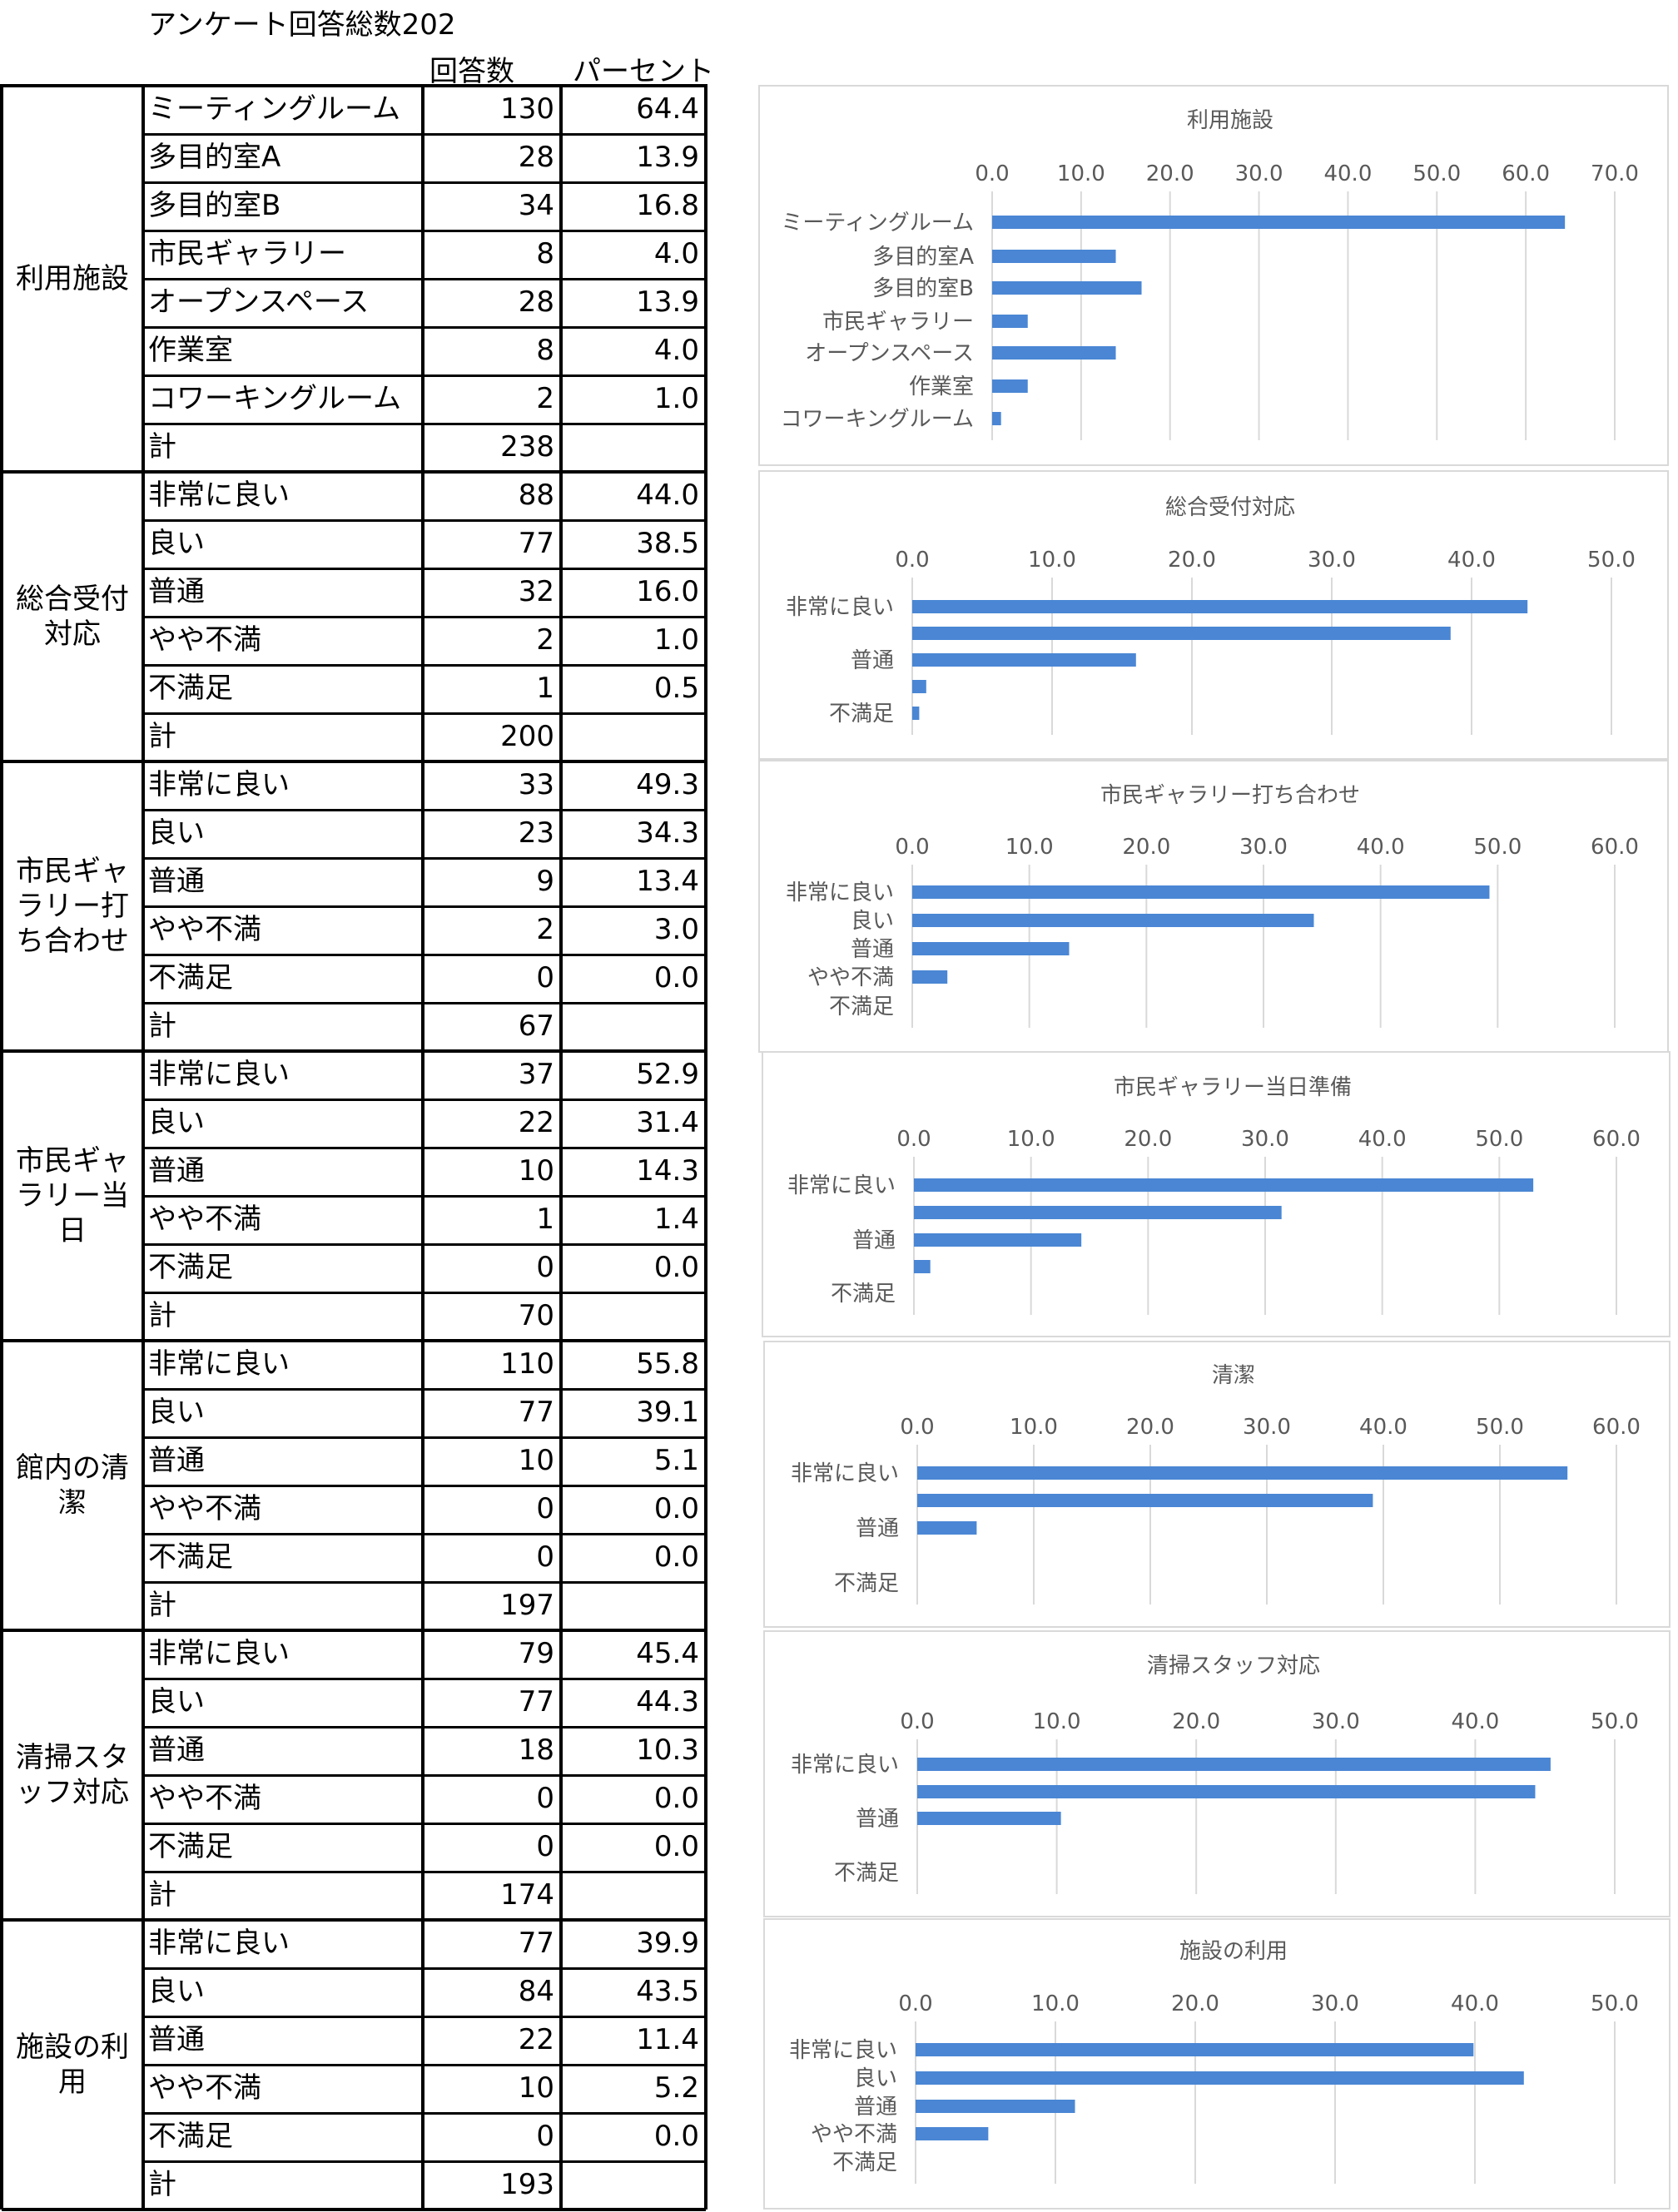  Describe the element at coordinates (1217, 1485) in the screenshot. I see `chart-frame` at that location.